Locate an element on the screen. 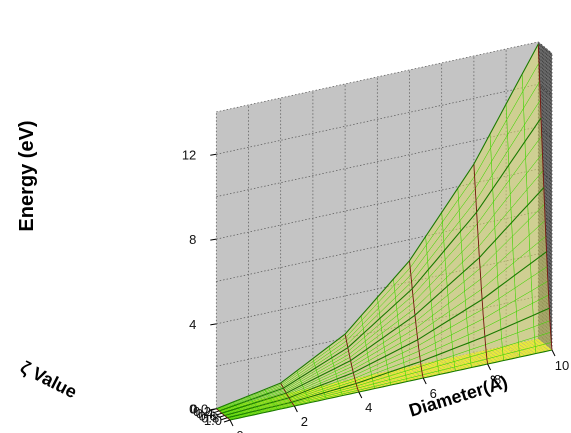 The image size is (571, 433). x-tick-label: 0 is located at coordinates (239, 430).